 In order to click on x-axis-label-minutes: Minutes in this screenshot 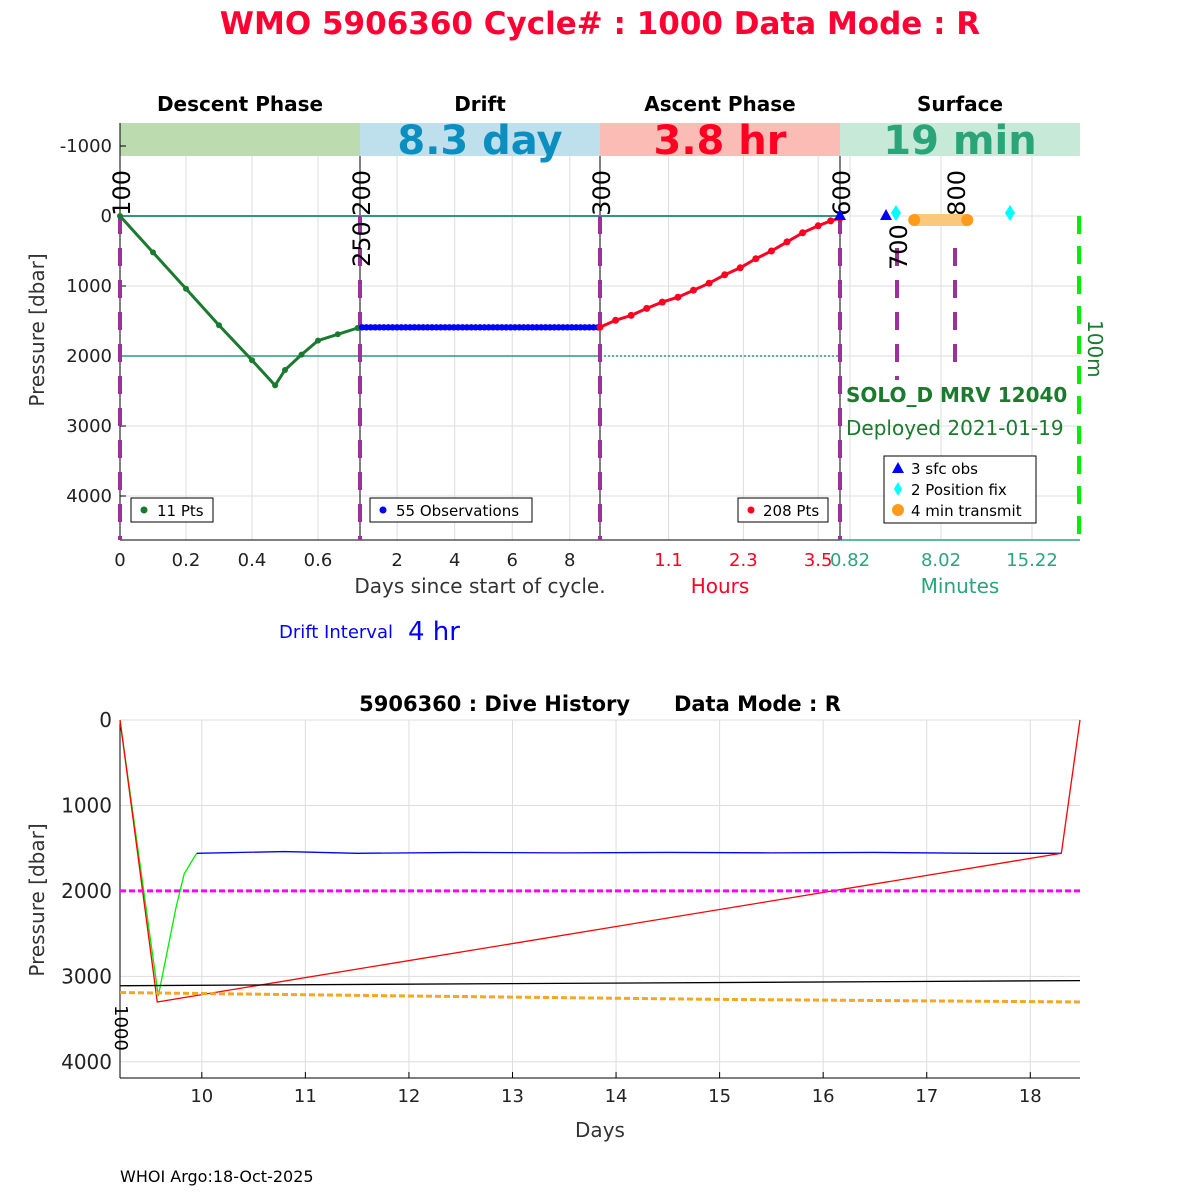, I will do `click(960, 586)`.